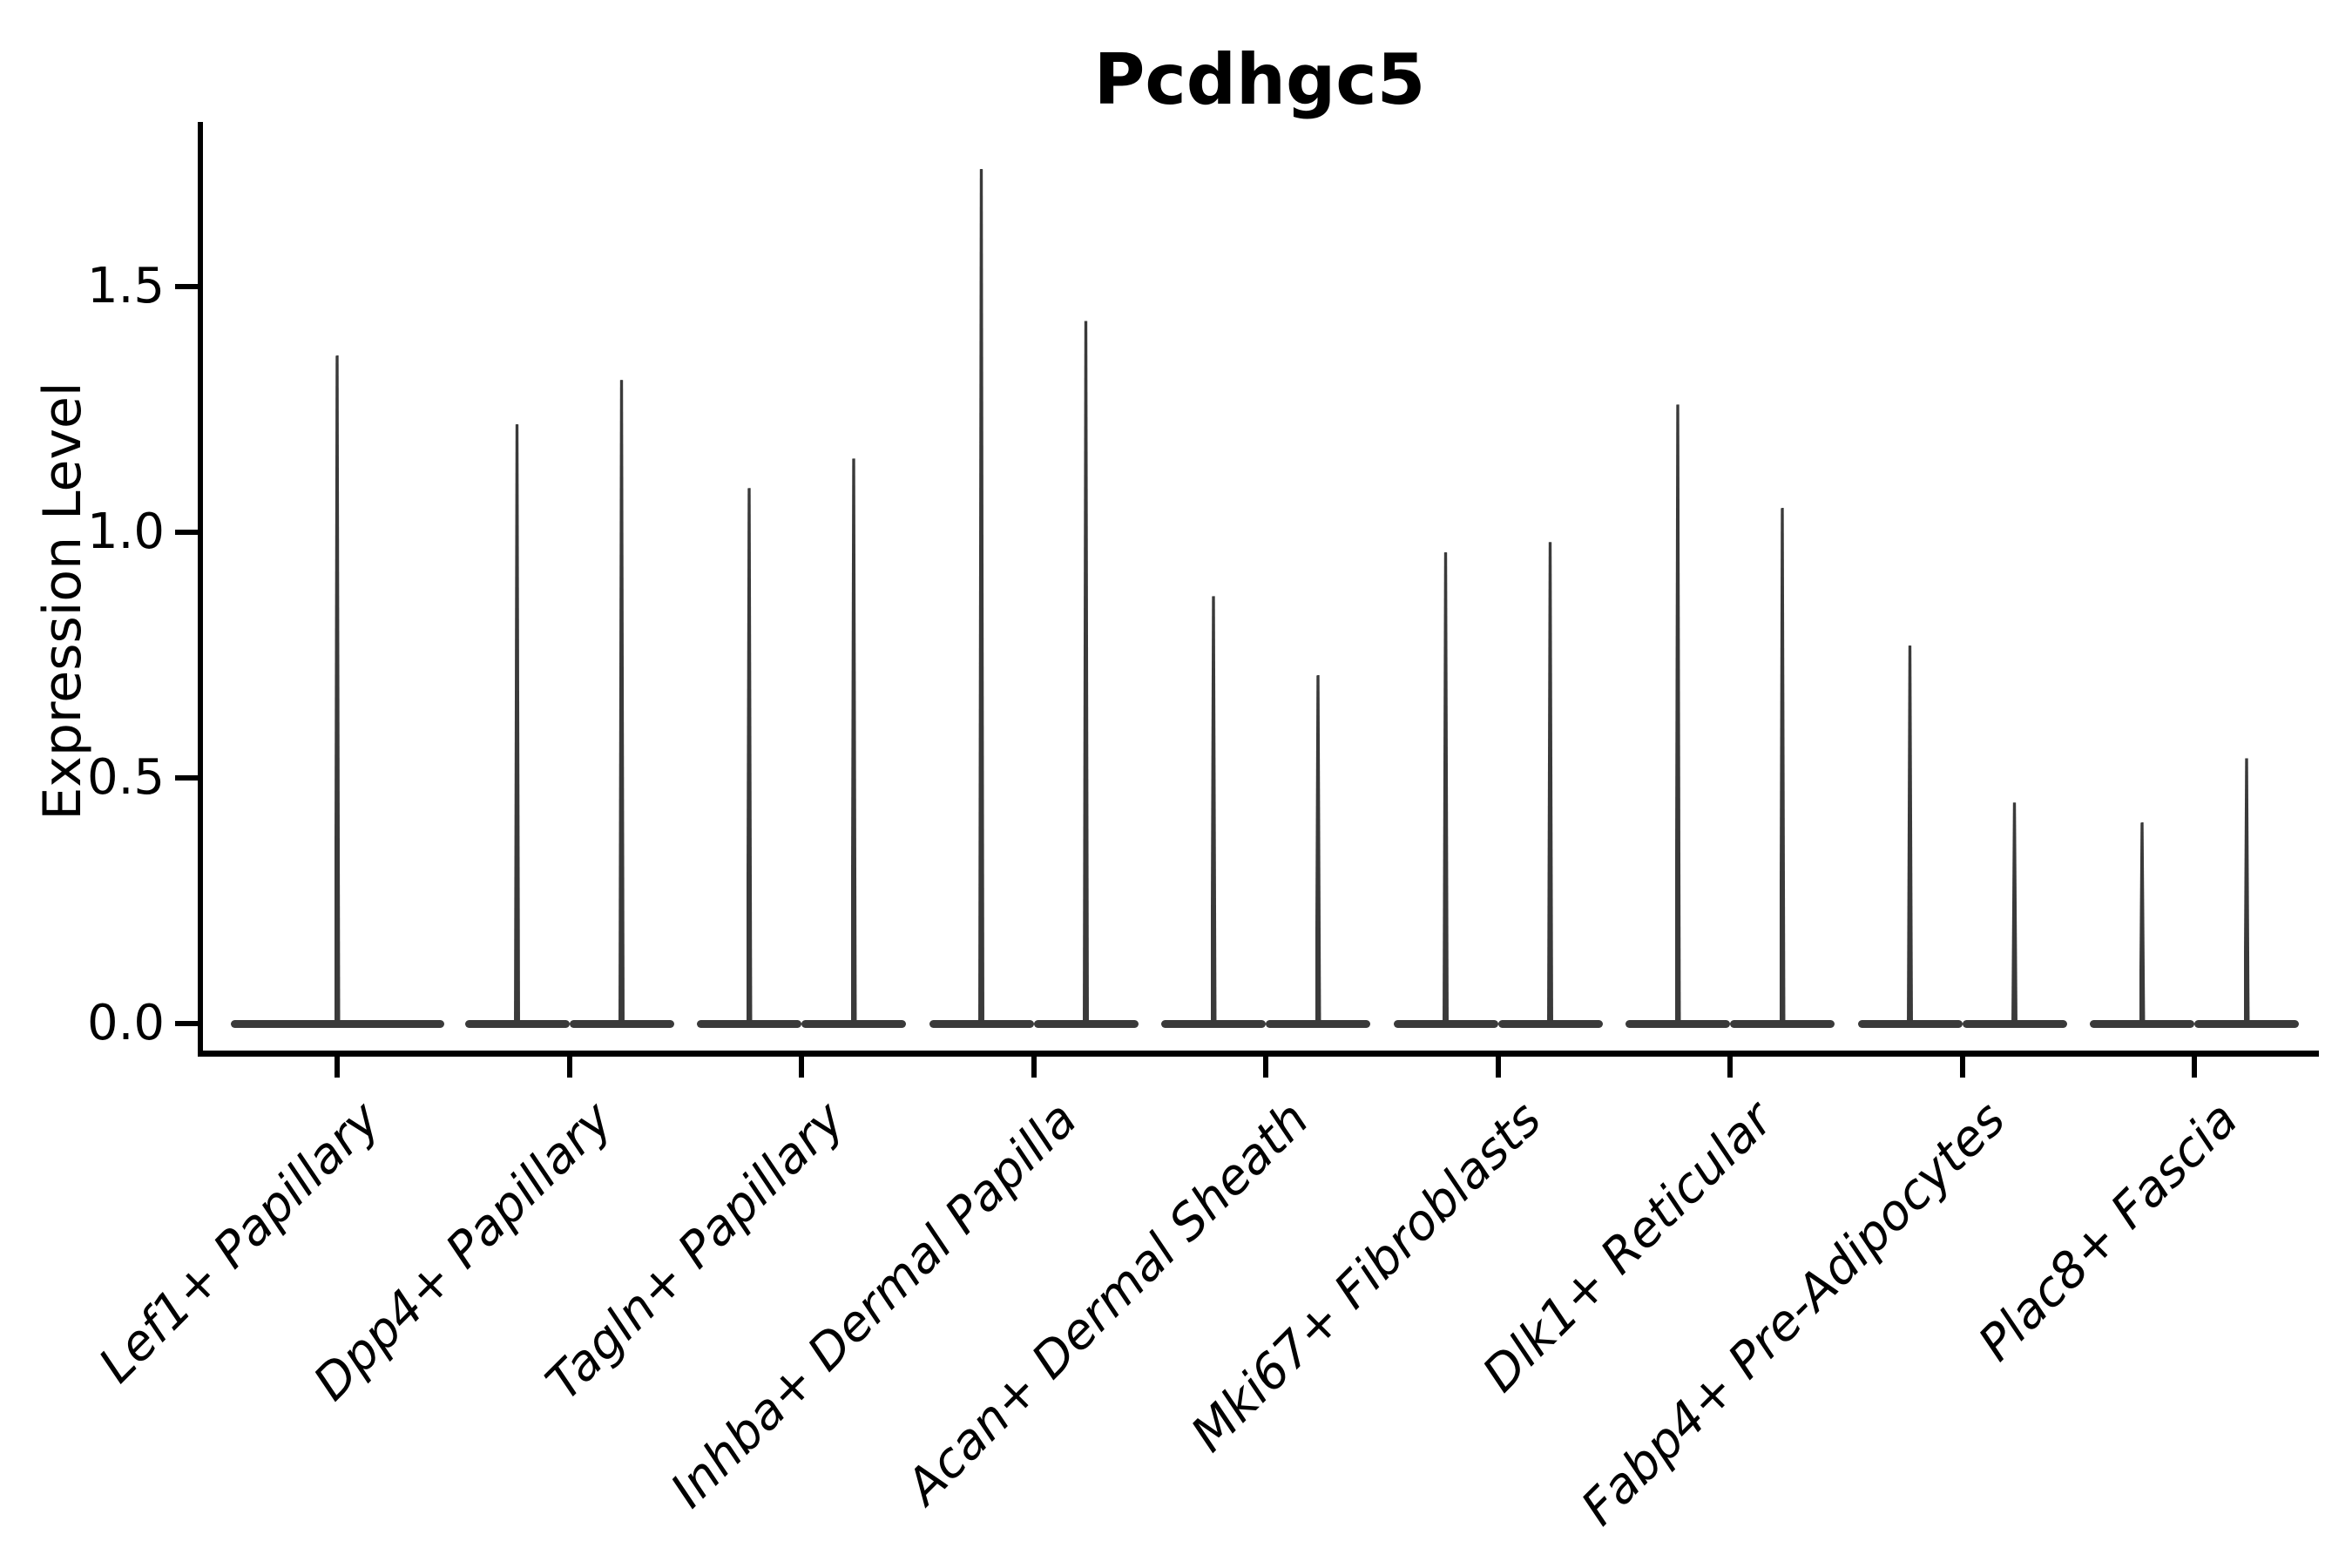  What do you see at coordinates (200, 589) in the screenshot?
I see `y-axis-spine` at bounding box center [200, 589].